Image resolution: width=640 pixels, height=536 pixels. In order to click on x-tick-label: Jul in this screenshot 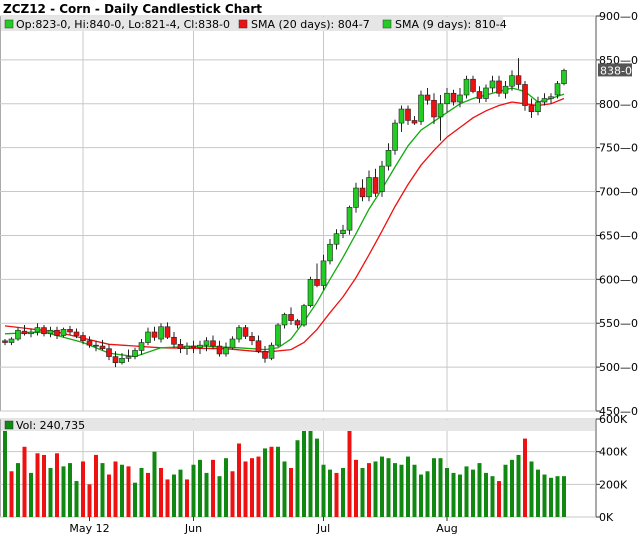, I will do `click(323, 528)`.